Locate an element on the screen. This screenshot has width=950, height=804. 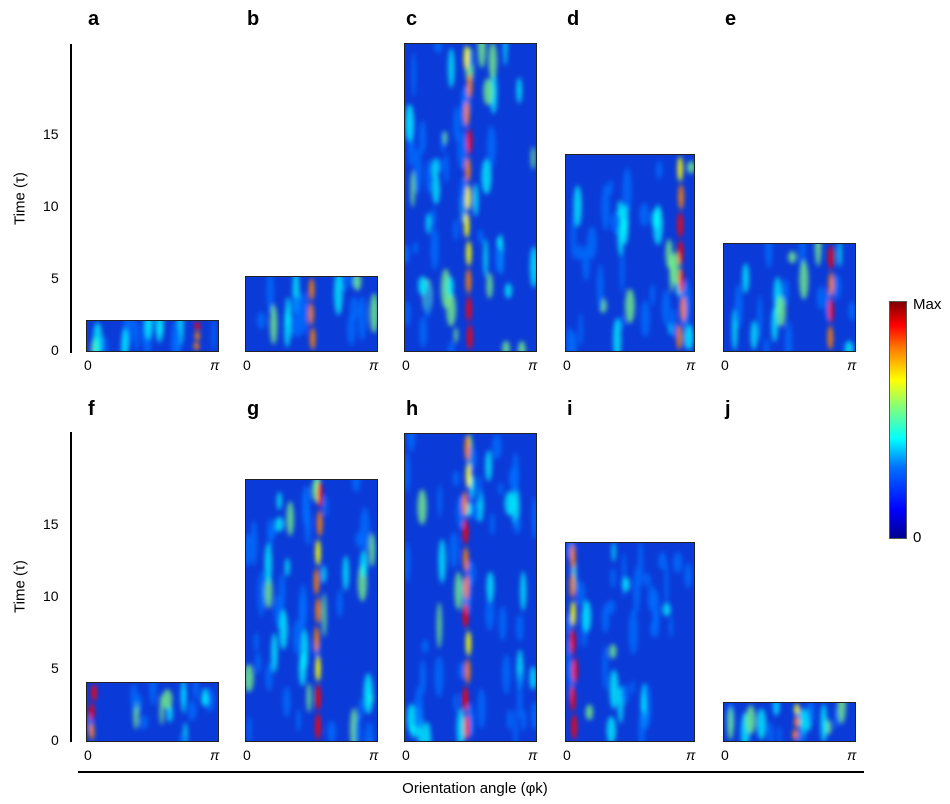
x-axis-title: Orientation angle (φk) is located at coordinates (475, 788).